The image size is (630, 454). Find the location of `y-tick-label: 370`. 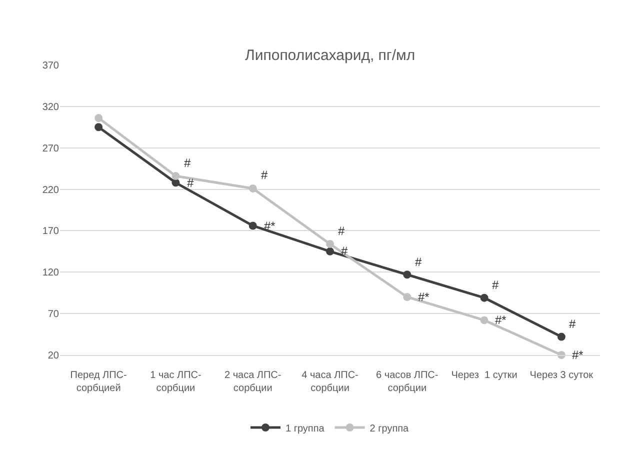

y-tick-label: 370 is located at coordinates (51, 66).